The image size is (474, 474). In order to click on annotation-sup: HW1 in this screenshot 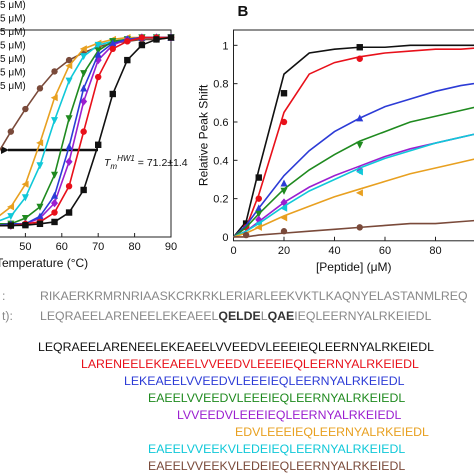, I will do `click(126, 158)`.